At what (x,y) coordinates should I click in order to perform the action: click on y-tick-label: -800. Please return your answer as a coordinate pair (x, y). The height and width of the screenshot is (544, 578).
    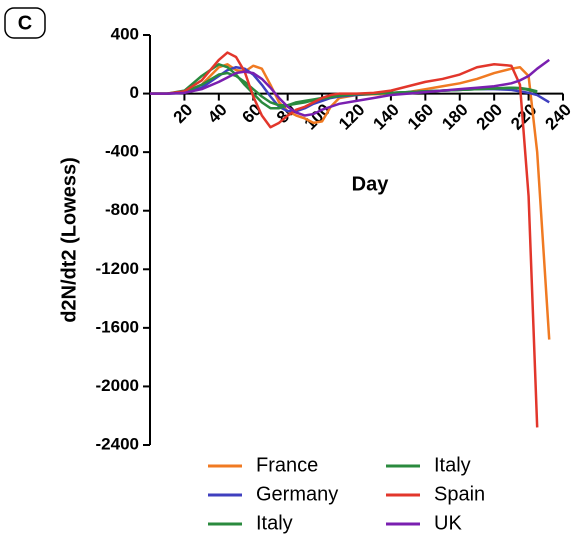
    Looking at the image, I should click on (122, 209).